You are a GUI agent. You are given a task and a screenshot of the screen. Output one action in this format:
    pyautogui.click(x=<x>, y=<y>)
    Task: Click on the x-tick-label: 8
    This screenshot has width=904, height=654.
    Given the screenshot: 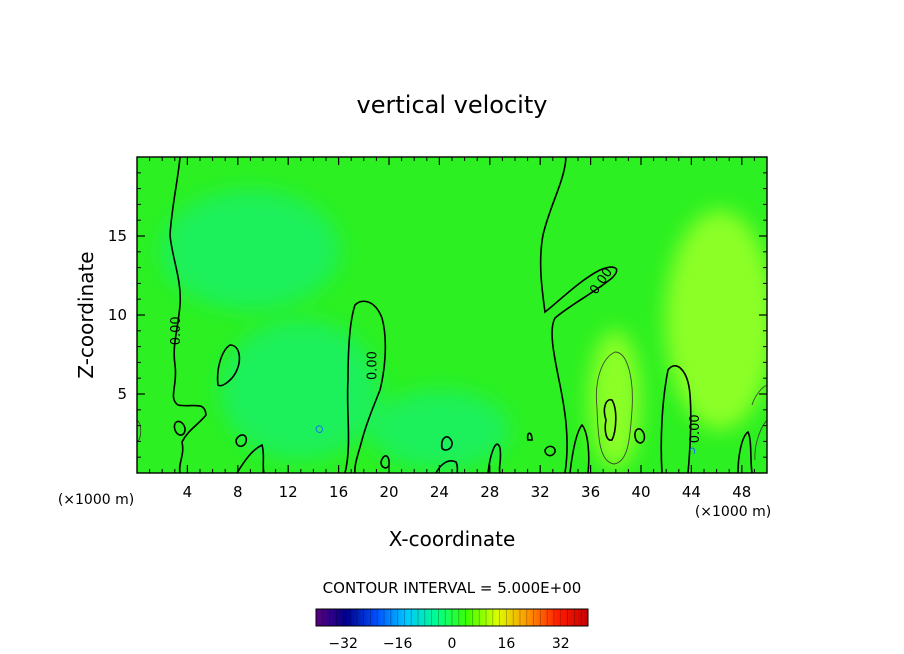 What is the action you would take?
    pyautogui.click(x=238, y=492)
    